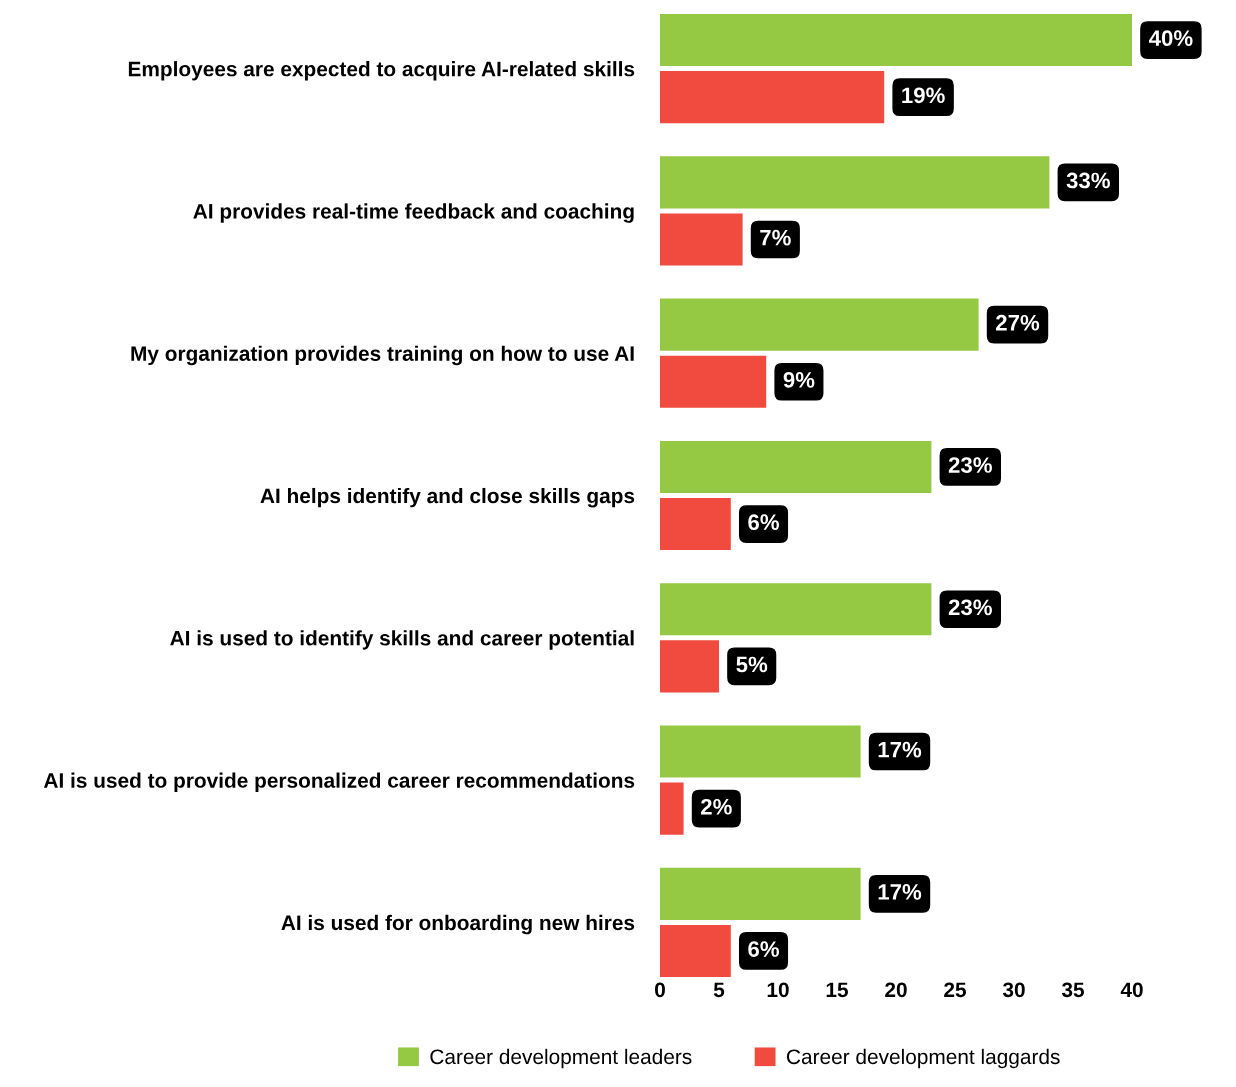  Describe the element at coordinates (447, 497) in the screenshot. I see `y-tick-label: AI helps identify and close skills gaps` at that location.